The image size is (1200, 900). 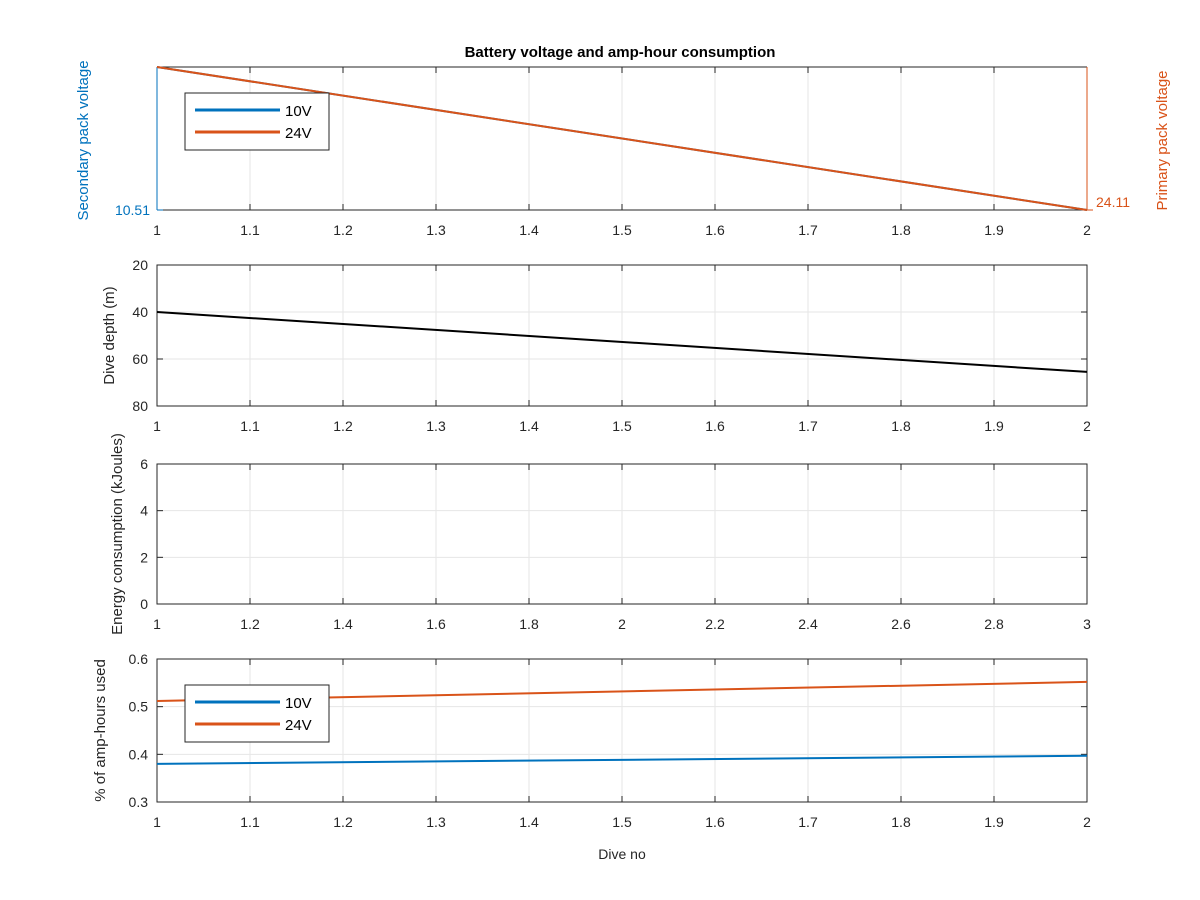 What do you see at coordinates (140, 406) in the screenshot?
I see `y-tick-label: 80` at bounding box center [140, 406].